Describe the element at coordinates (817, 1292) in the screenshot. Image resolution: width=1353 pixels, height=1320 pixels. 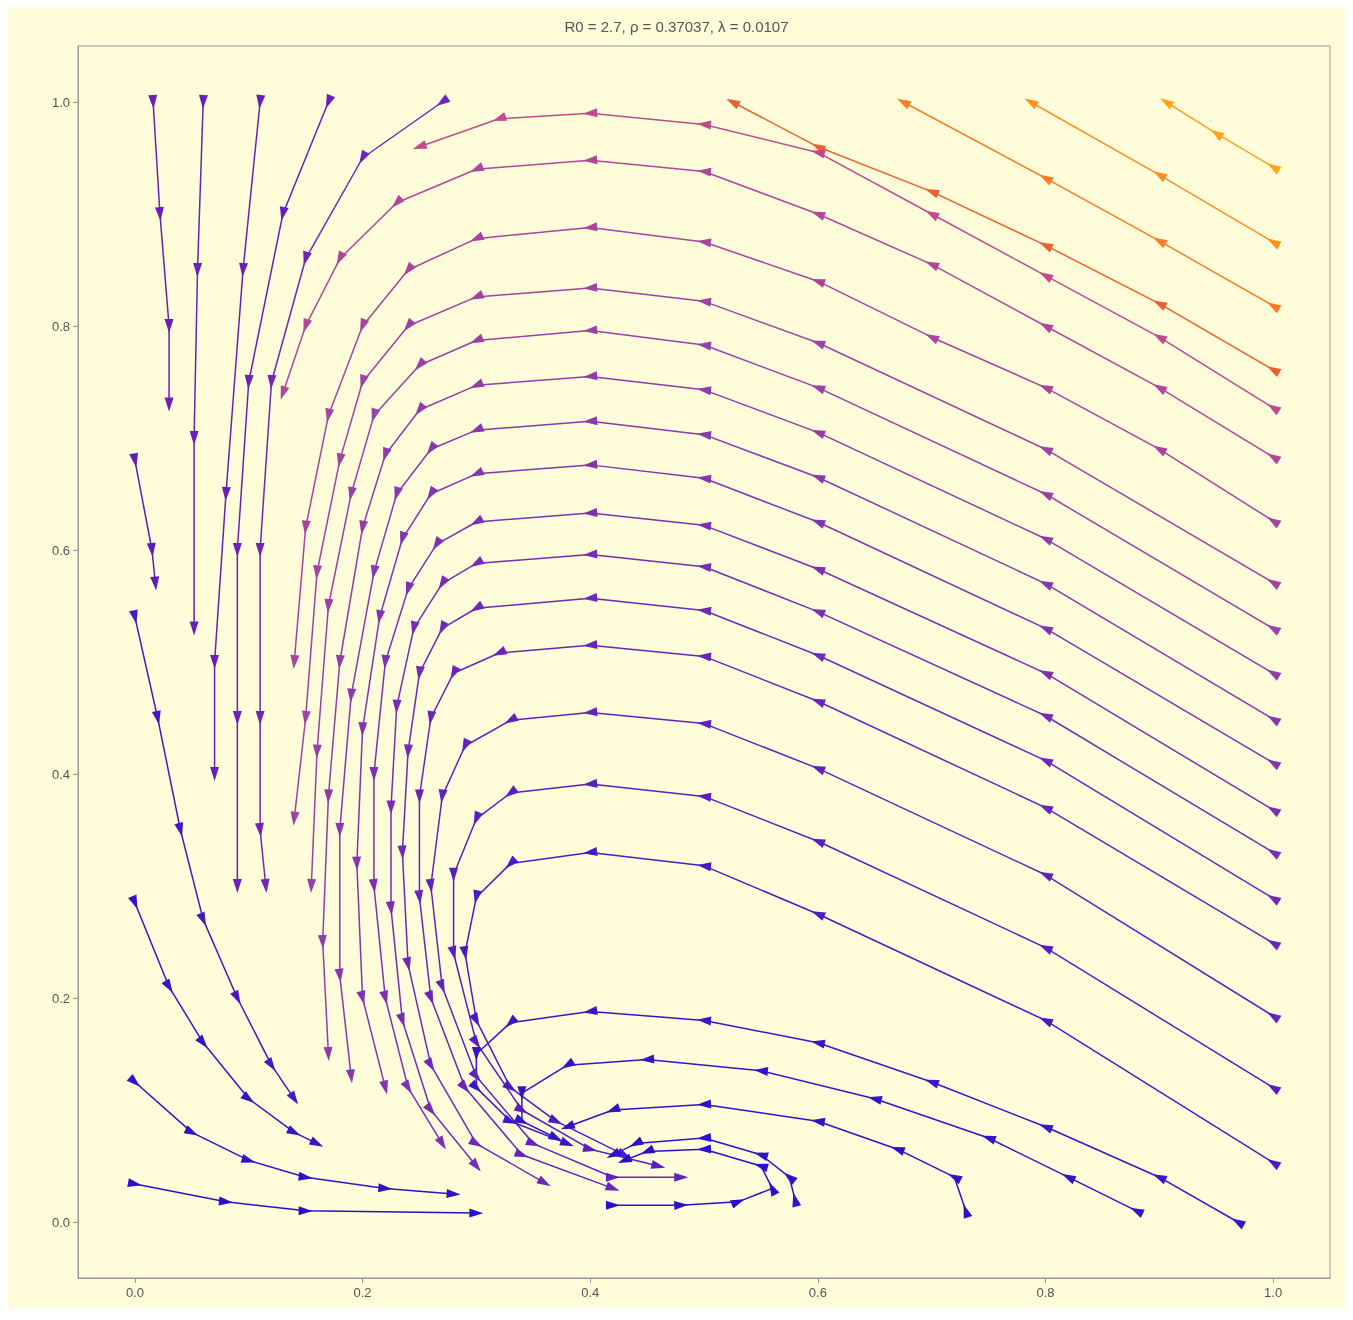
I see `x-tick-label: 0.6` at that location.